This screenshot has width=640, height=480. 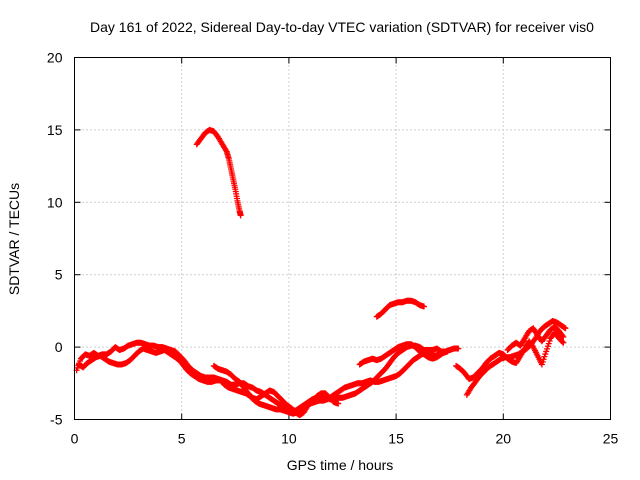 I want to click on x-tick-label: 15, so click(x=396, y=439).